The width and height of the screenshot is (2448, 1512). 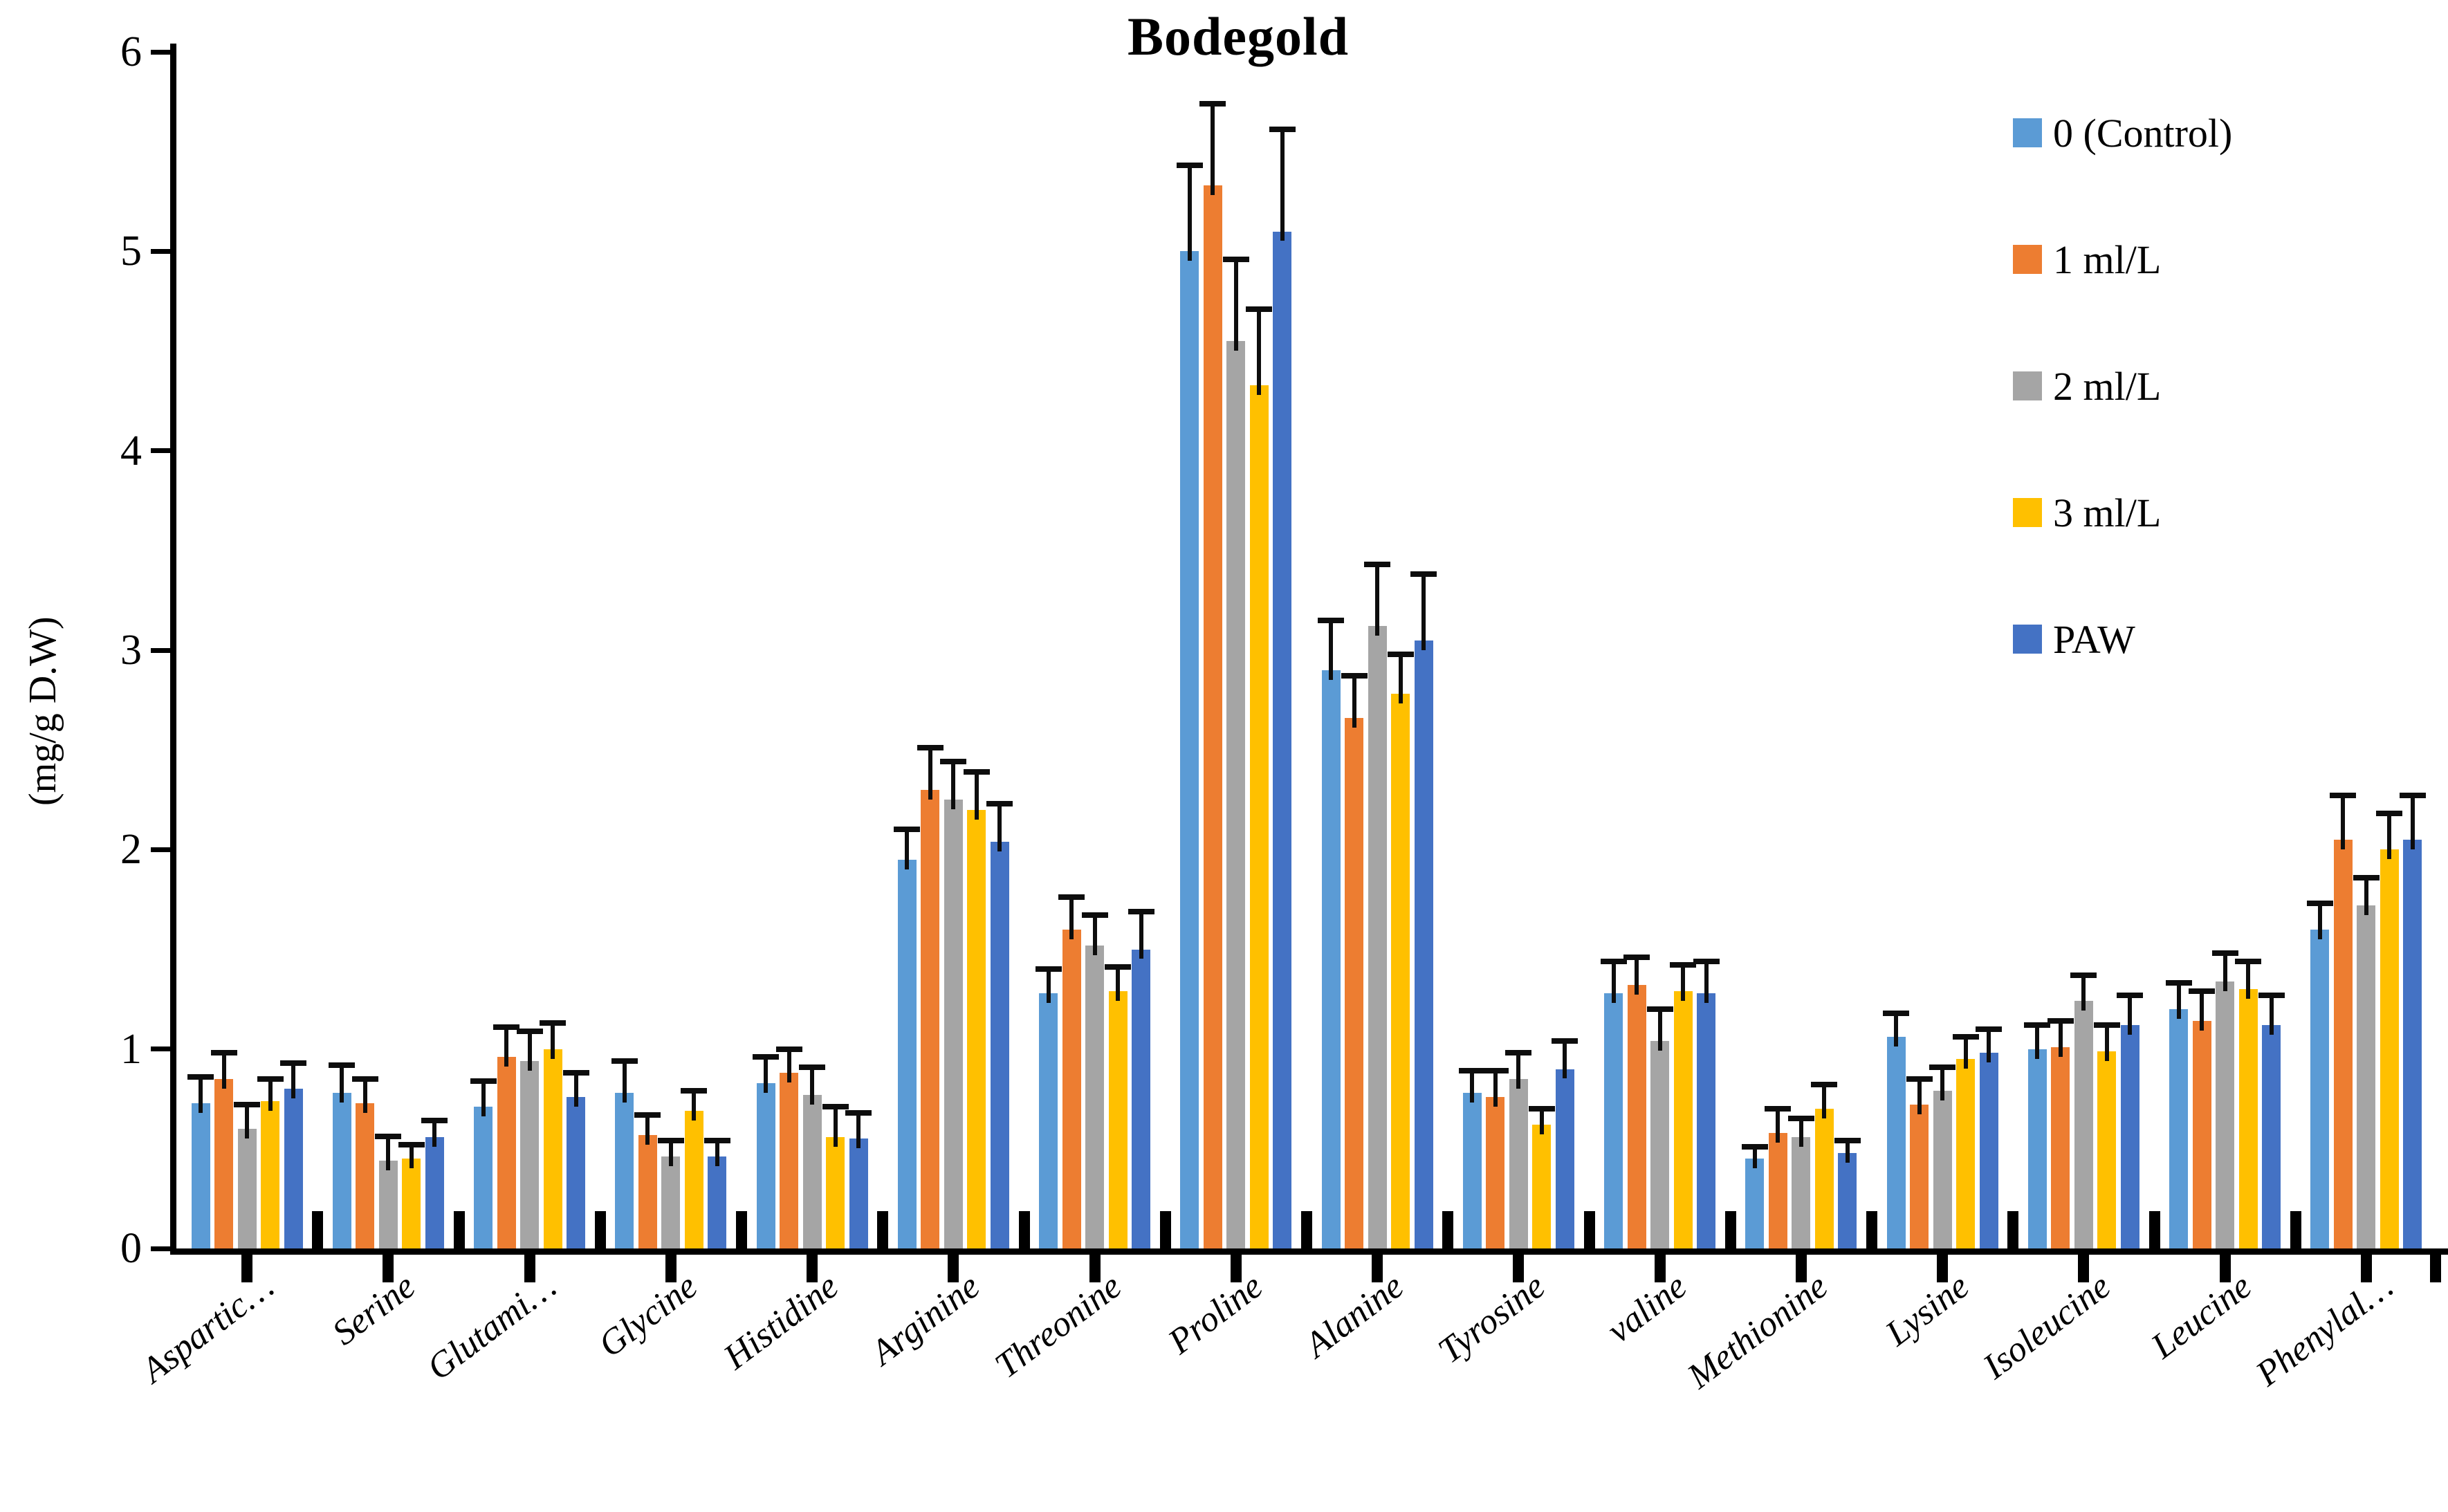 What do you see at coordinates (2047, 1326) in the screenshot?
I see `x-axis-tick-label: Isoleucine` at bounding box center [2047, 1326].